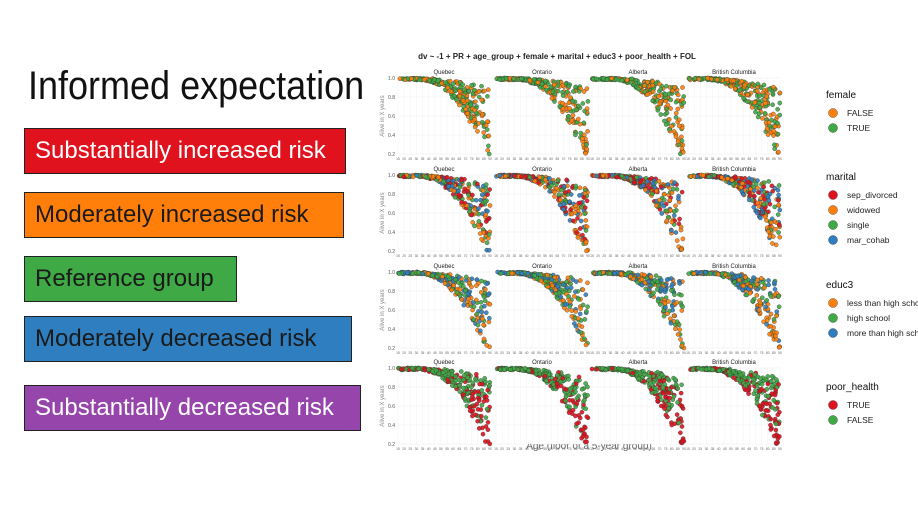  I want to click on legend-title: female, so click(841, 95).